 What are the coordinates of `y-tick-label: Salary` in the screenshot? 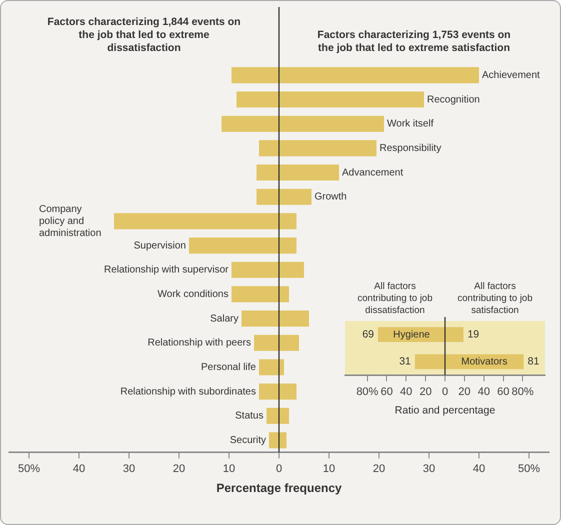 It's located at (224, 318).